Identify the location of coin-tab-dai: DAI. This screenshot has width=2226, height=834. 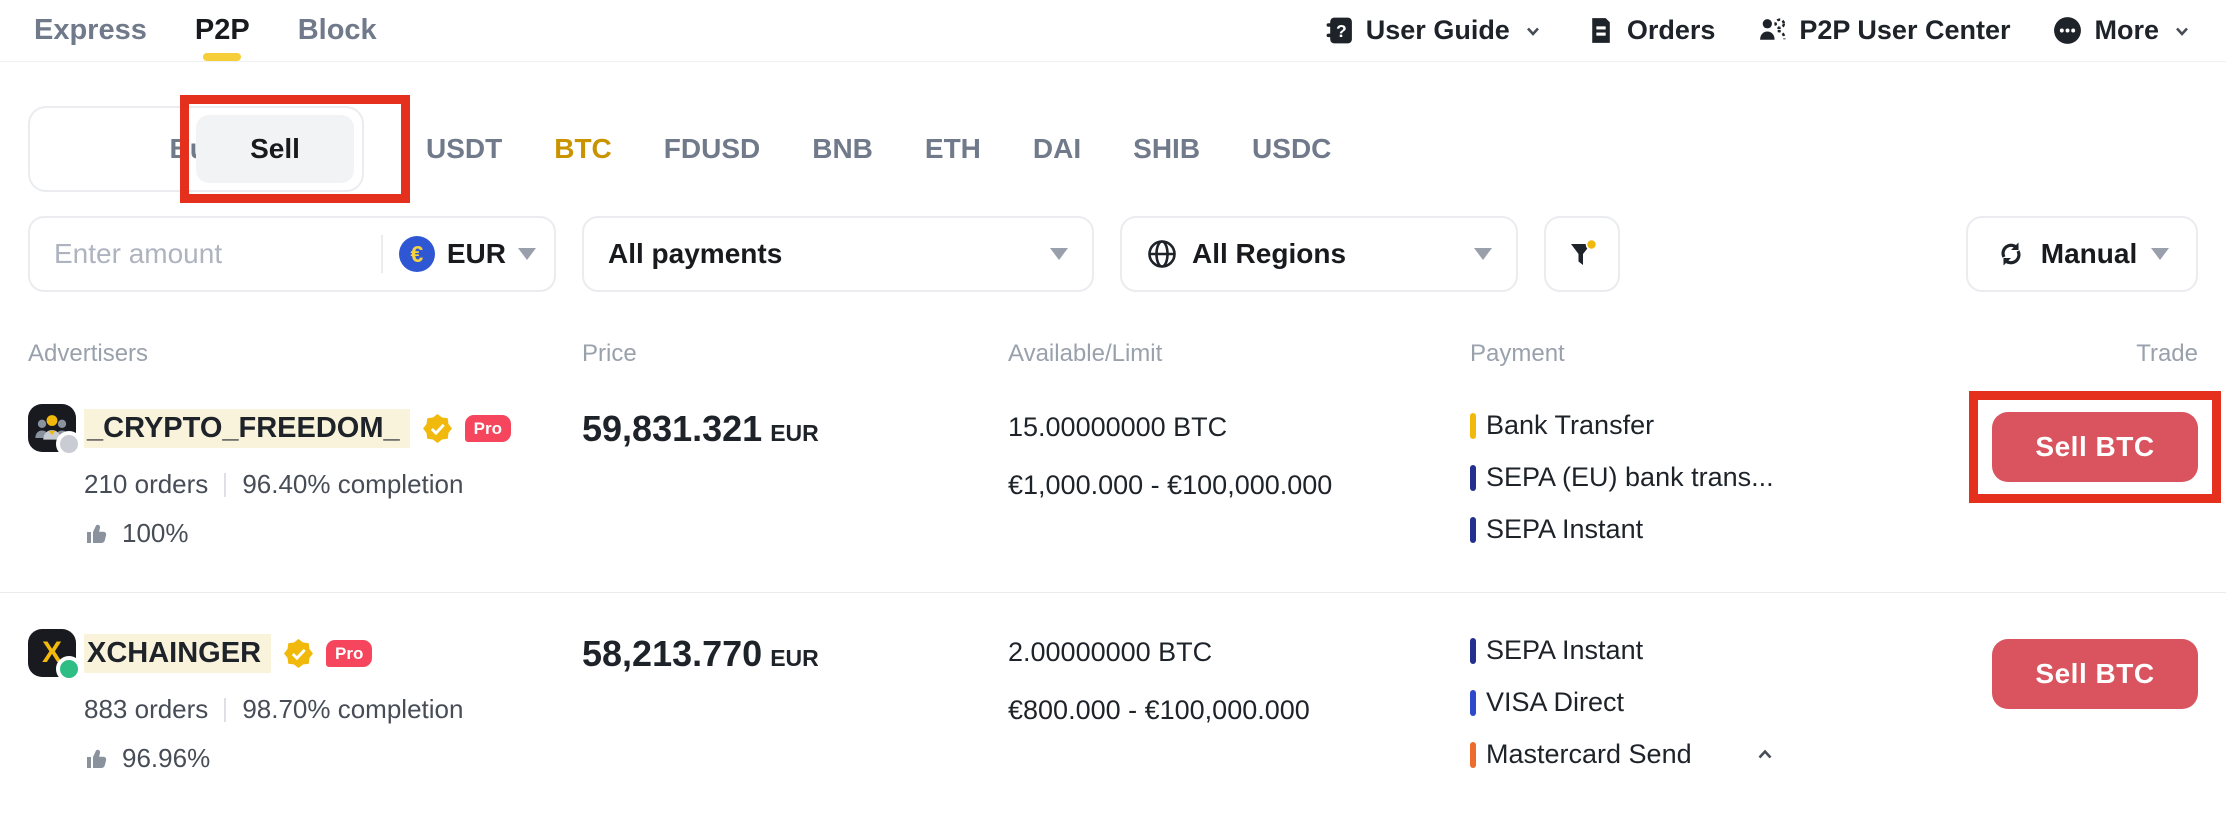
(1057, 148).